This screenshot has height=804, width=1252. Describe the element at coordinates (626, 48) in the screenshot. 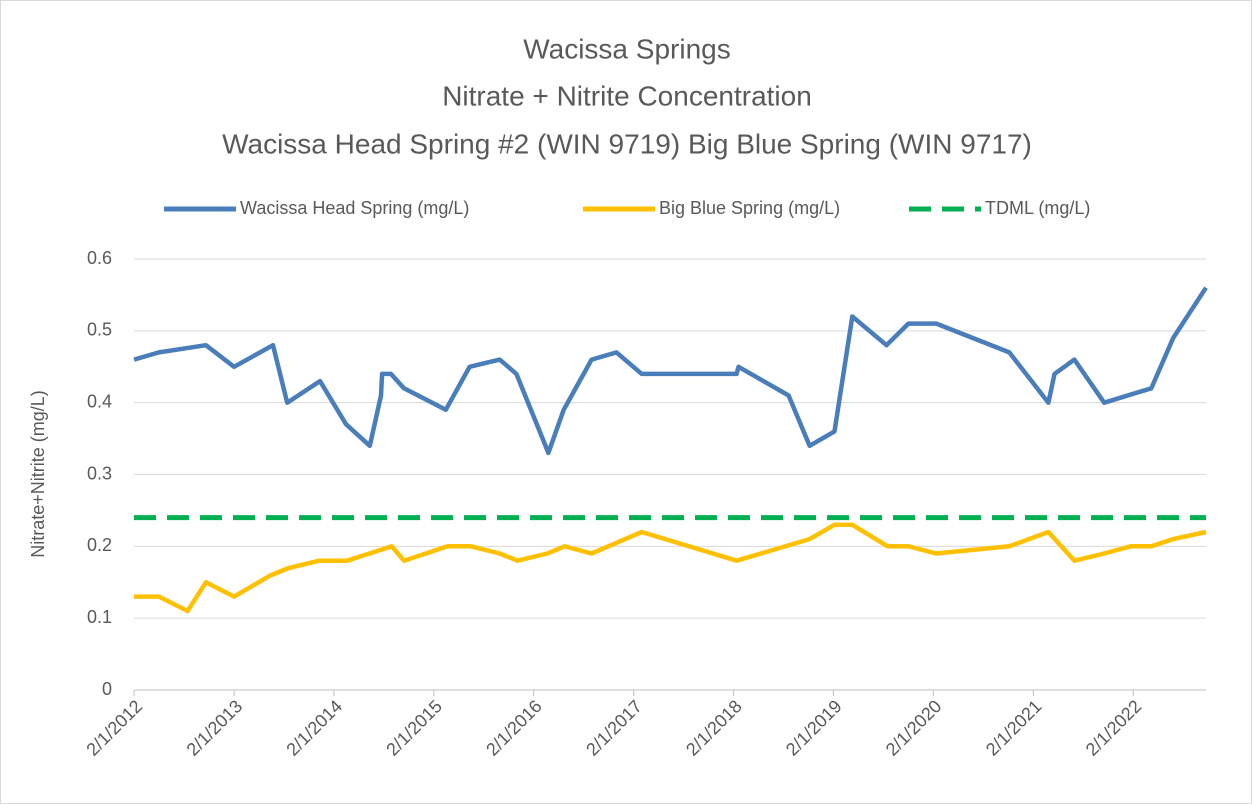

I see `chart-title: Wacissa Springs` at that location.